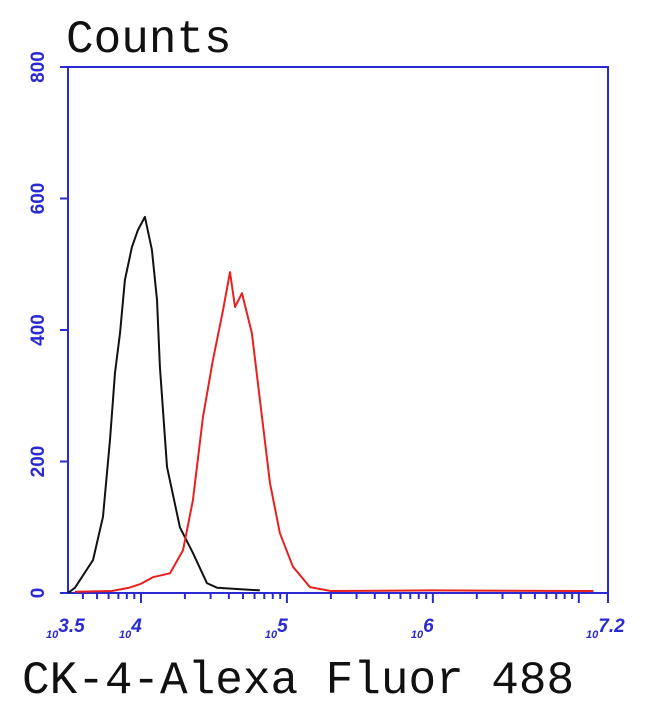 This screenshot has width=650, height=712. Describe the element at coordinates (422, 628) in the screenshot. I see `x-tick-label: 10⁶` at that location.